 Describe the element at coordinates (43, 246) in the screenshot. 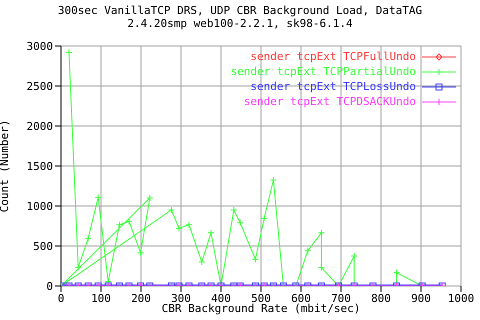

I see `y-tick-label: 500` at that location.